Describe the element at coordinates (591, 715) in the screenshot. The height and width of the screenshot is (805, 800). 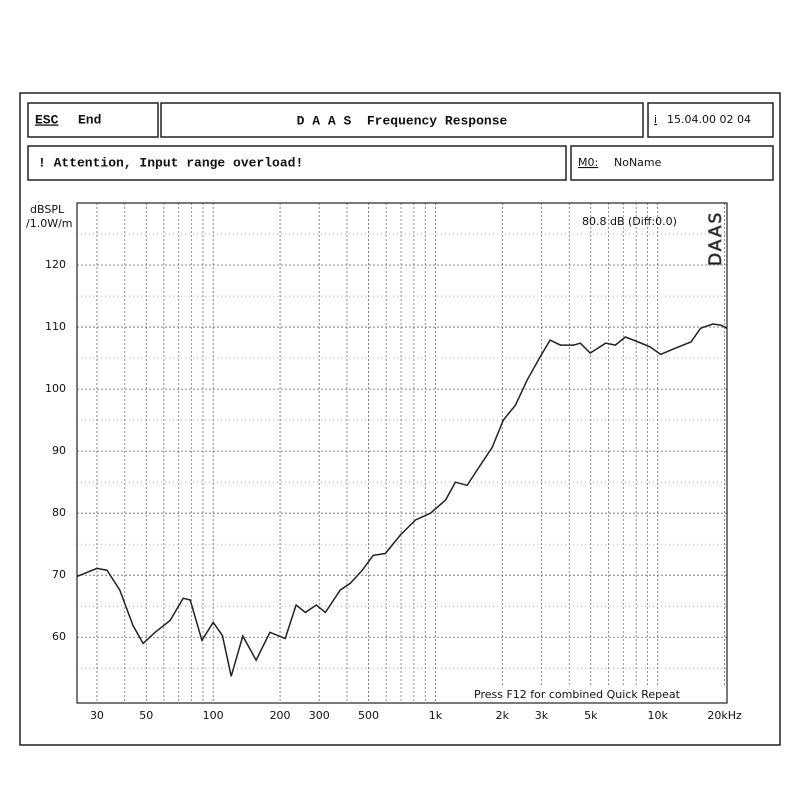
I see `x-tick-label: 5k` at that location.